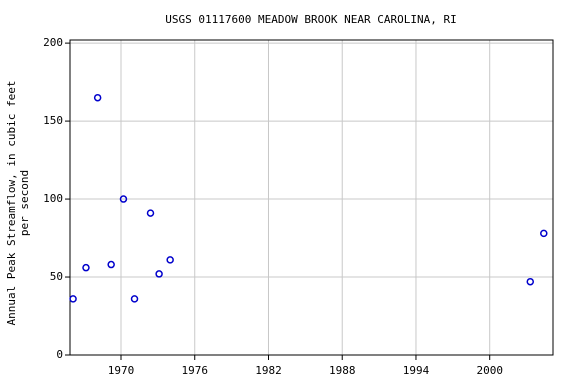  What do you see at coordinates (53, 198) in the screenshot?
I see `y-tick-label: 100` at bounding box center [53, 198].